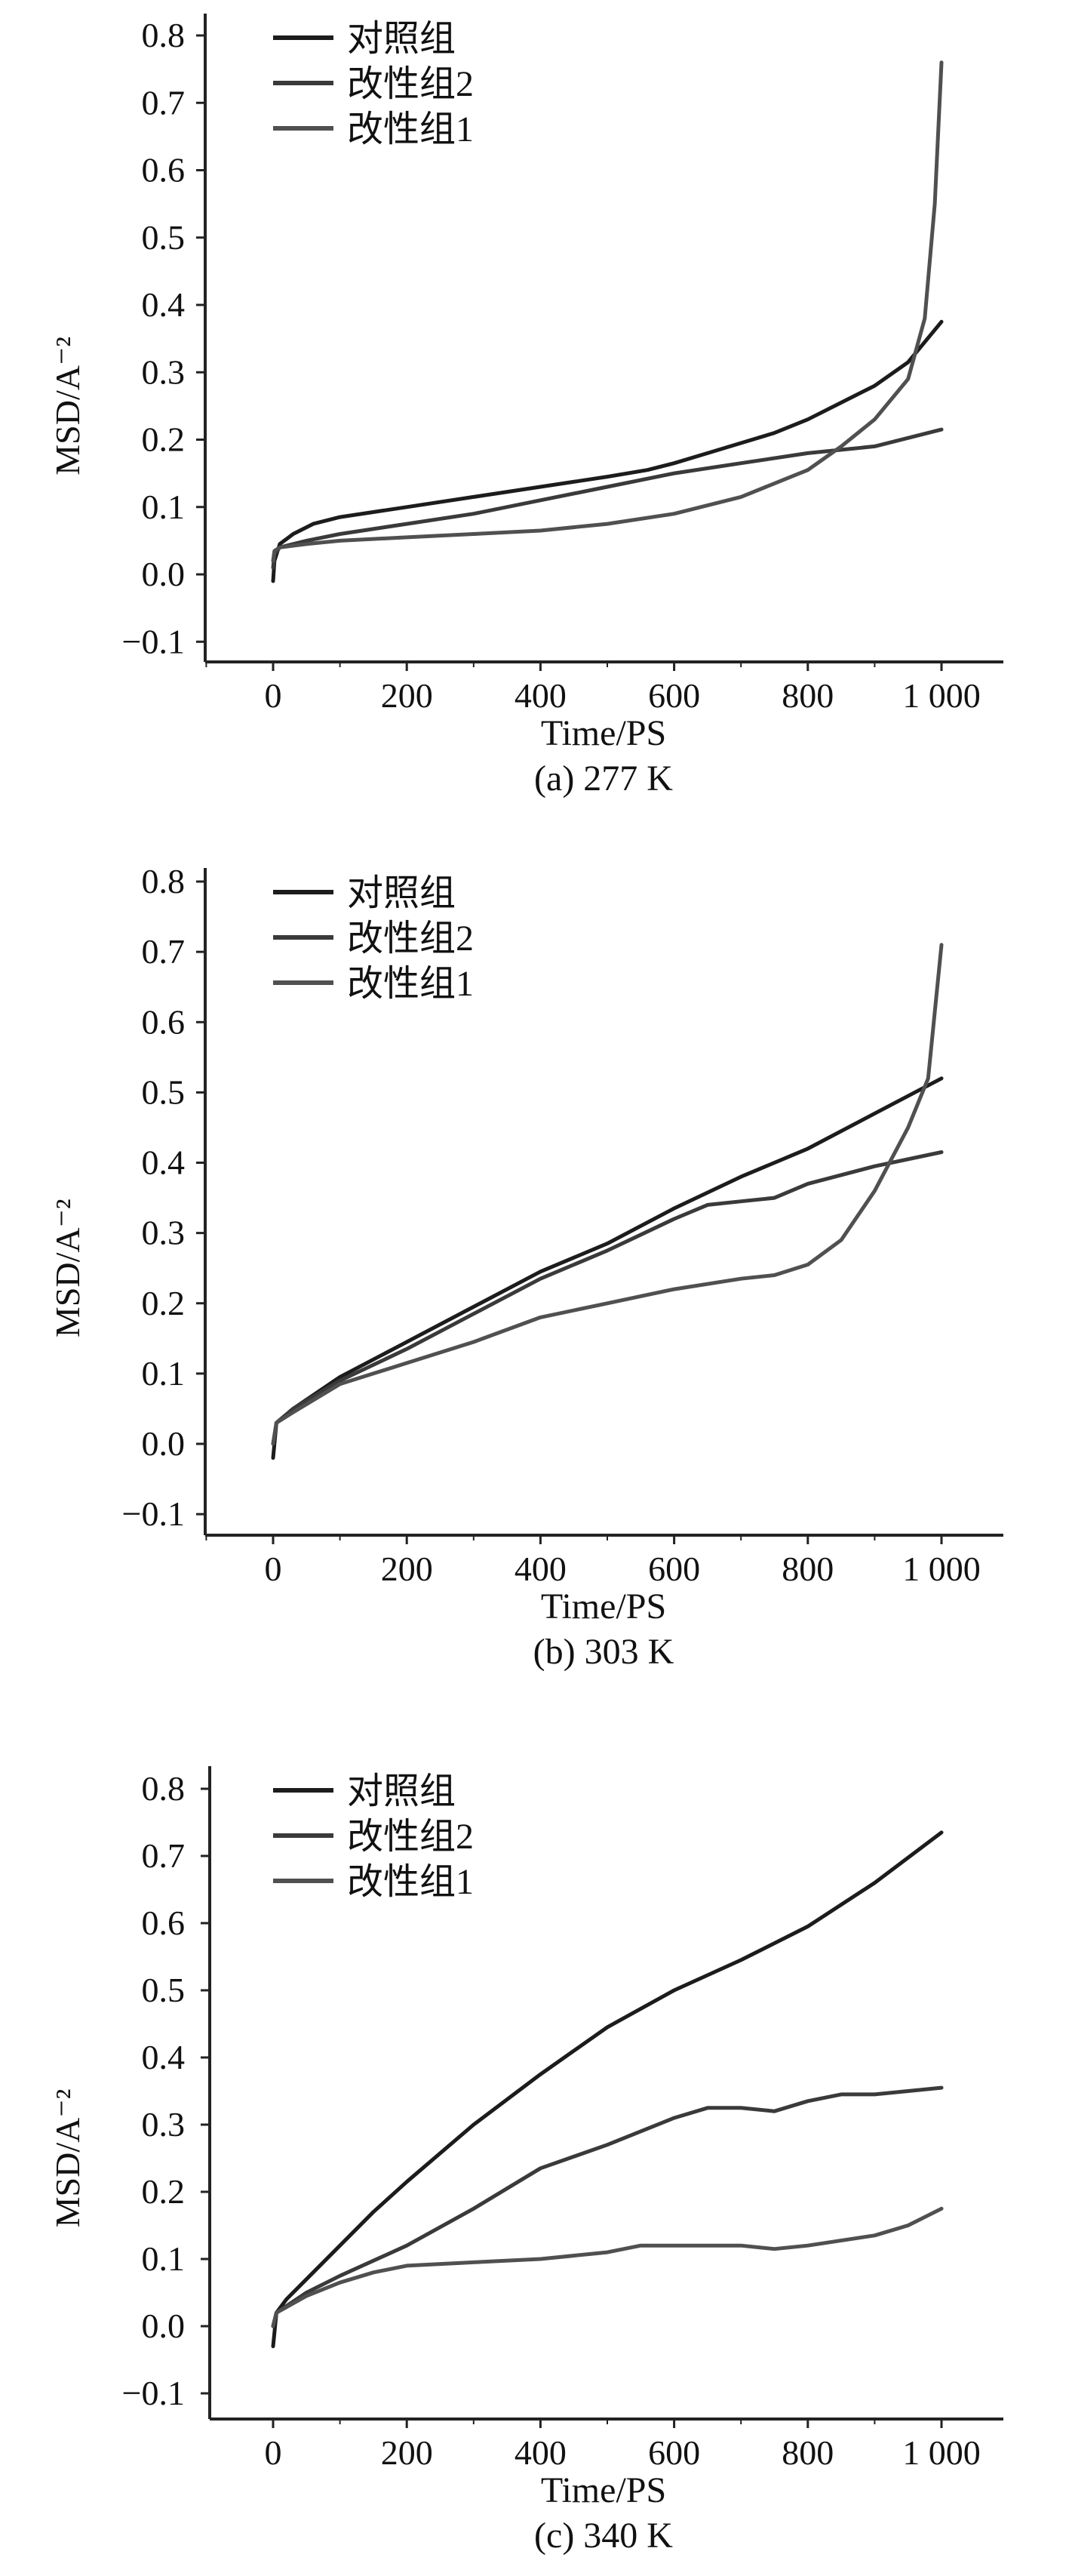 The width and height of the screenshot is (1069, 2576). I want to click on chart-caption: (c) 340 K, so click(603, 2536).